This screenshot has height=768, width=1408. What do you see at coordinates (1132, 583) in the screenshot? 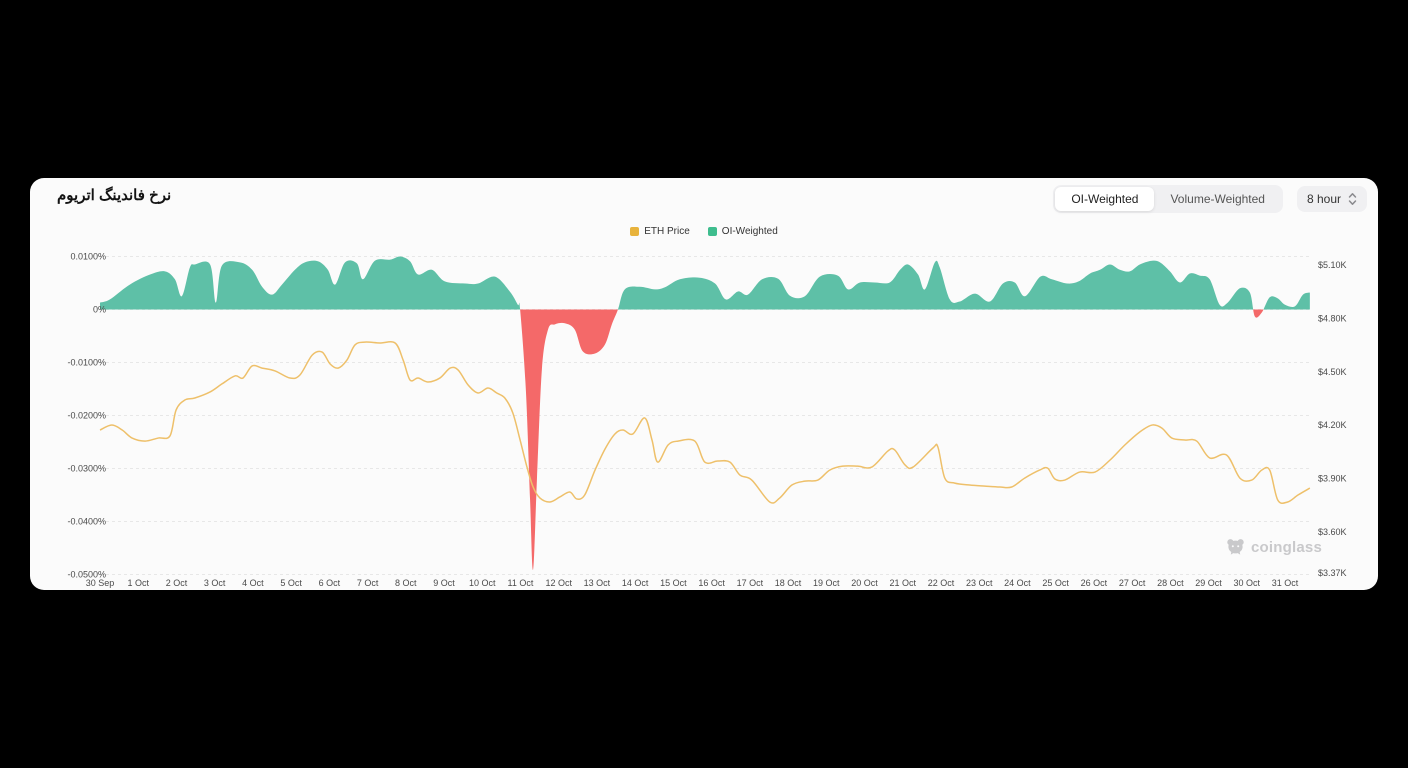
I see `x-tick-label: 27 Oct` at bounding box center [1132, 583].